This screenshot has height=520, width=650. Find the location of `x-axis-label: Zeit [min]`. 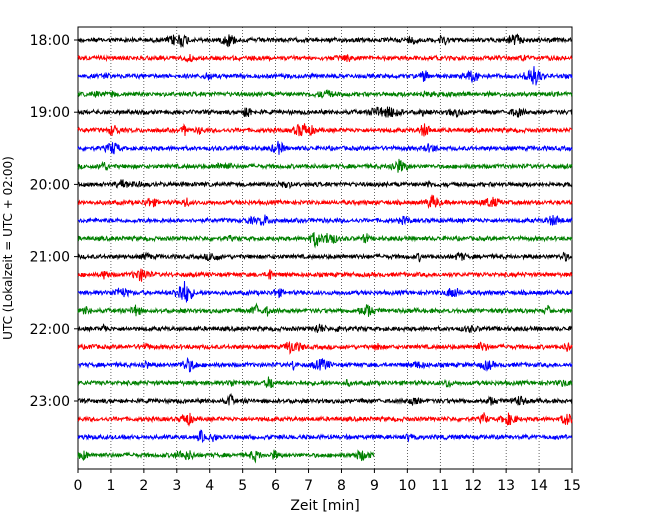

x-axis-label: Zeit [min] is located at coordinates (324, 506).